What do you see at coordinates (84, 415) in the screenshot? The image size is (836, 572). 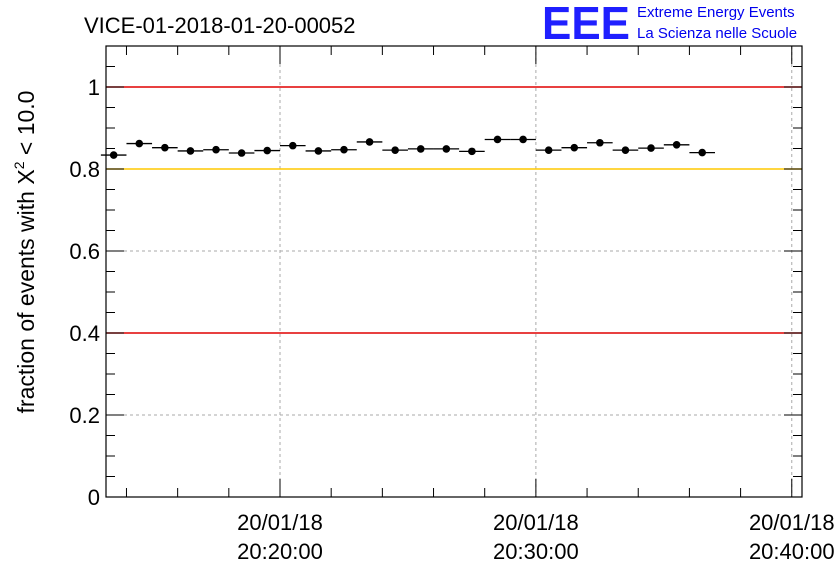 I see `y-tick-label-1: 0.2` at bounding box center [84, 415].